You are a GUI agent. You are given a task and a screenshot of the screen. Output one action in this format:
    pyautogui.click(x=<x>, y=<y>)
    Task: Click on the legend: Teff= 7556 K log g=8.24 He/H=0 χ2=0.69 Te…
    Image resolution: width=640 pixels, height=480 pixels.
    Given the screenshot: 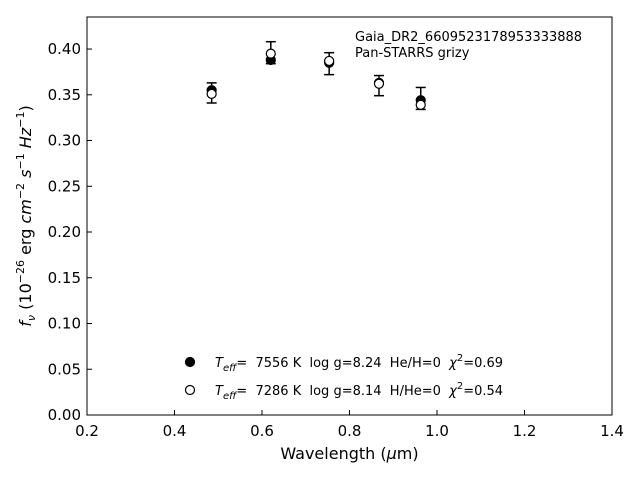 What is the action you would take?
    pyautogui.click(x=343, y=377)
    